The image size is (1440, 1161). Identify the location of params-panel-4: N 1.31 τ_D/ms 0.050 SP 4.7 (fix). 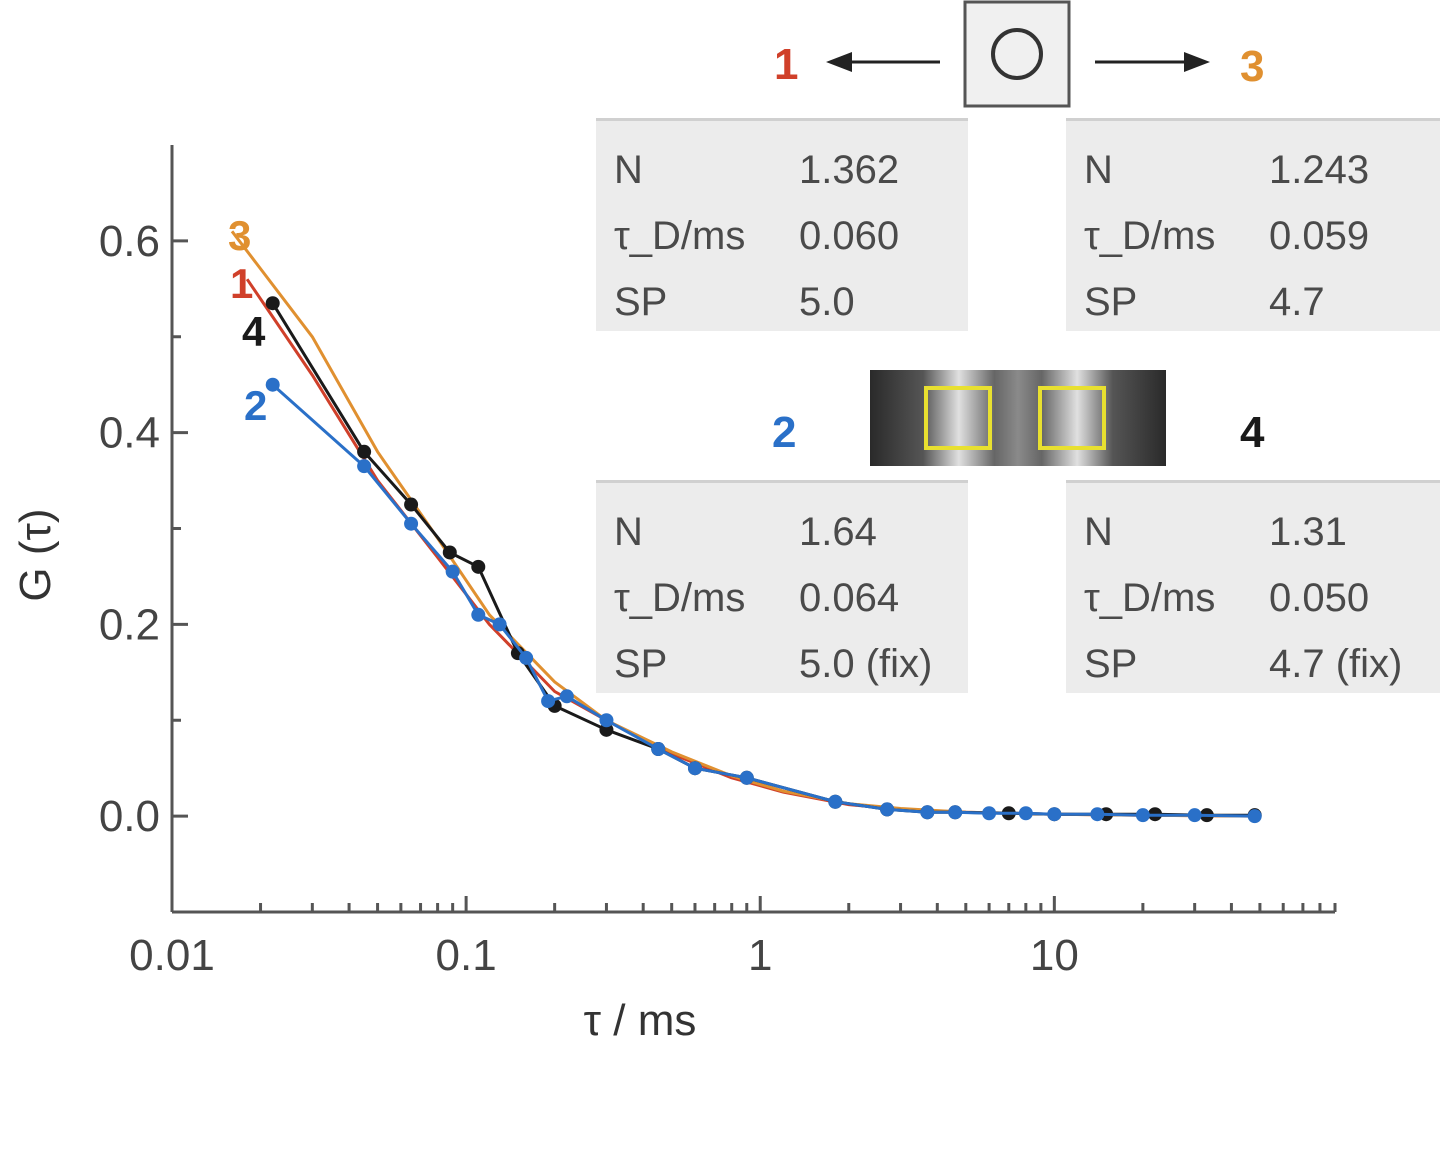
(1253, 586).